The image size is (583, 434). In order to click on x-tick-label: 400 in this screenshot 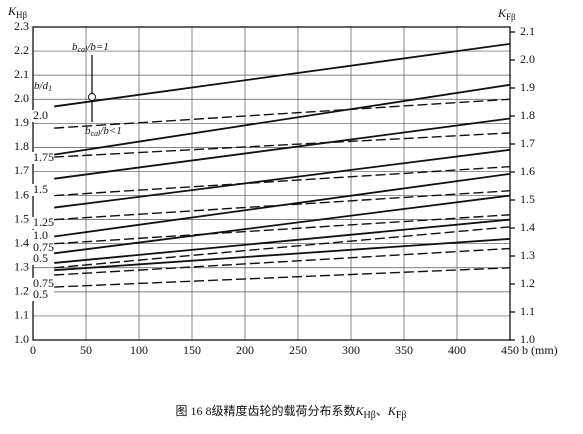, I will do `click(457, 350)`.